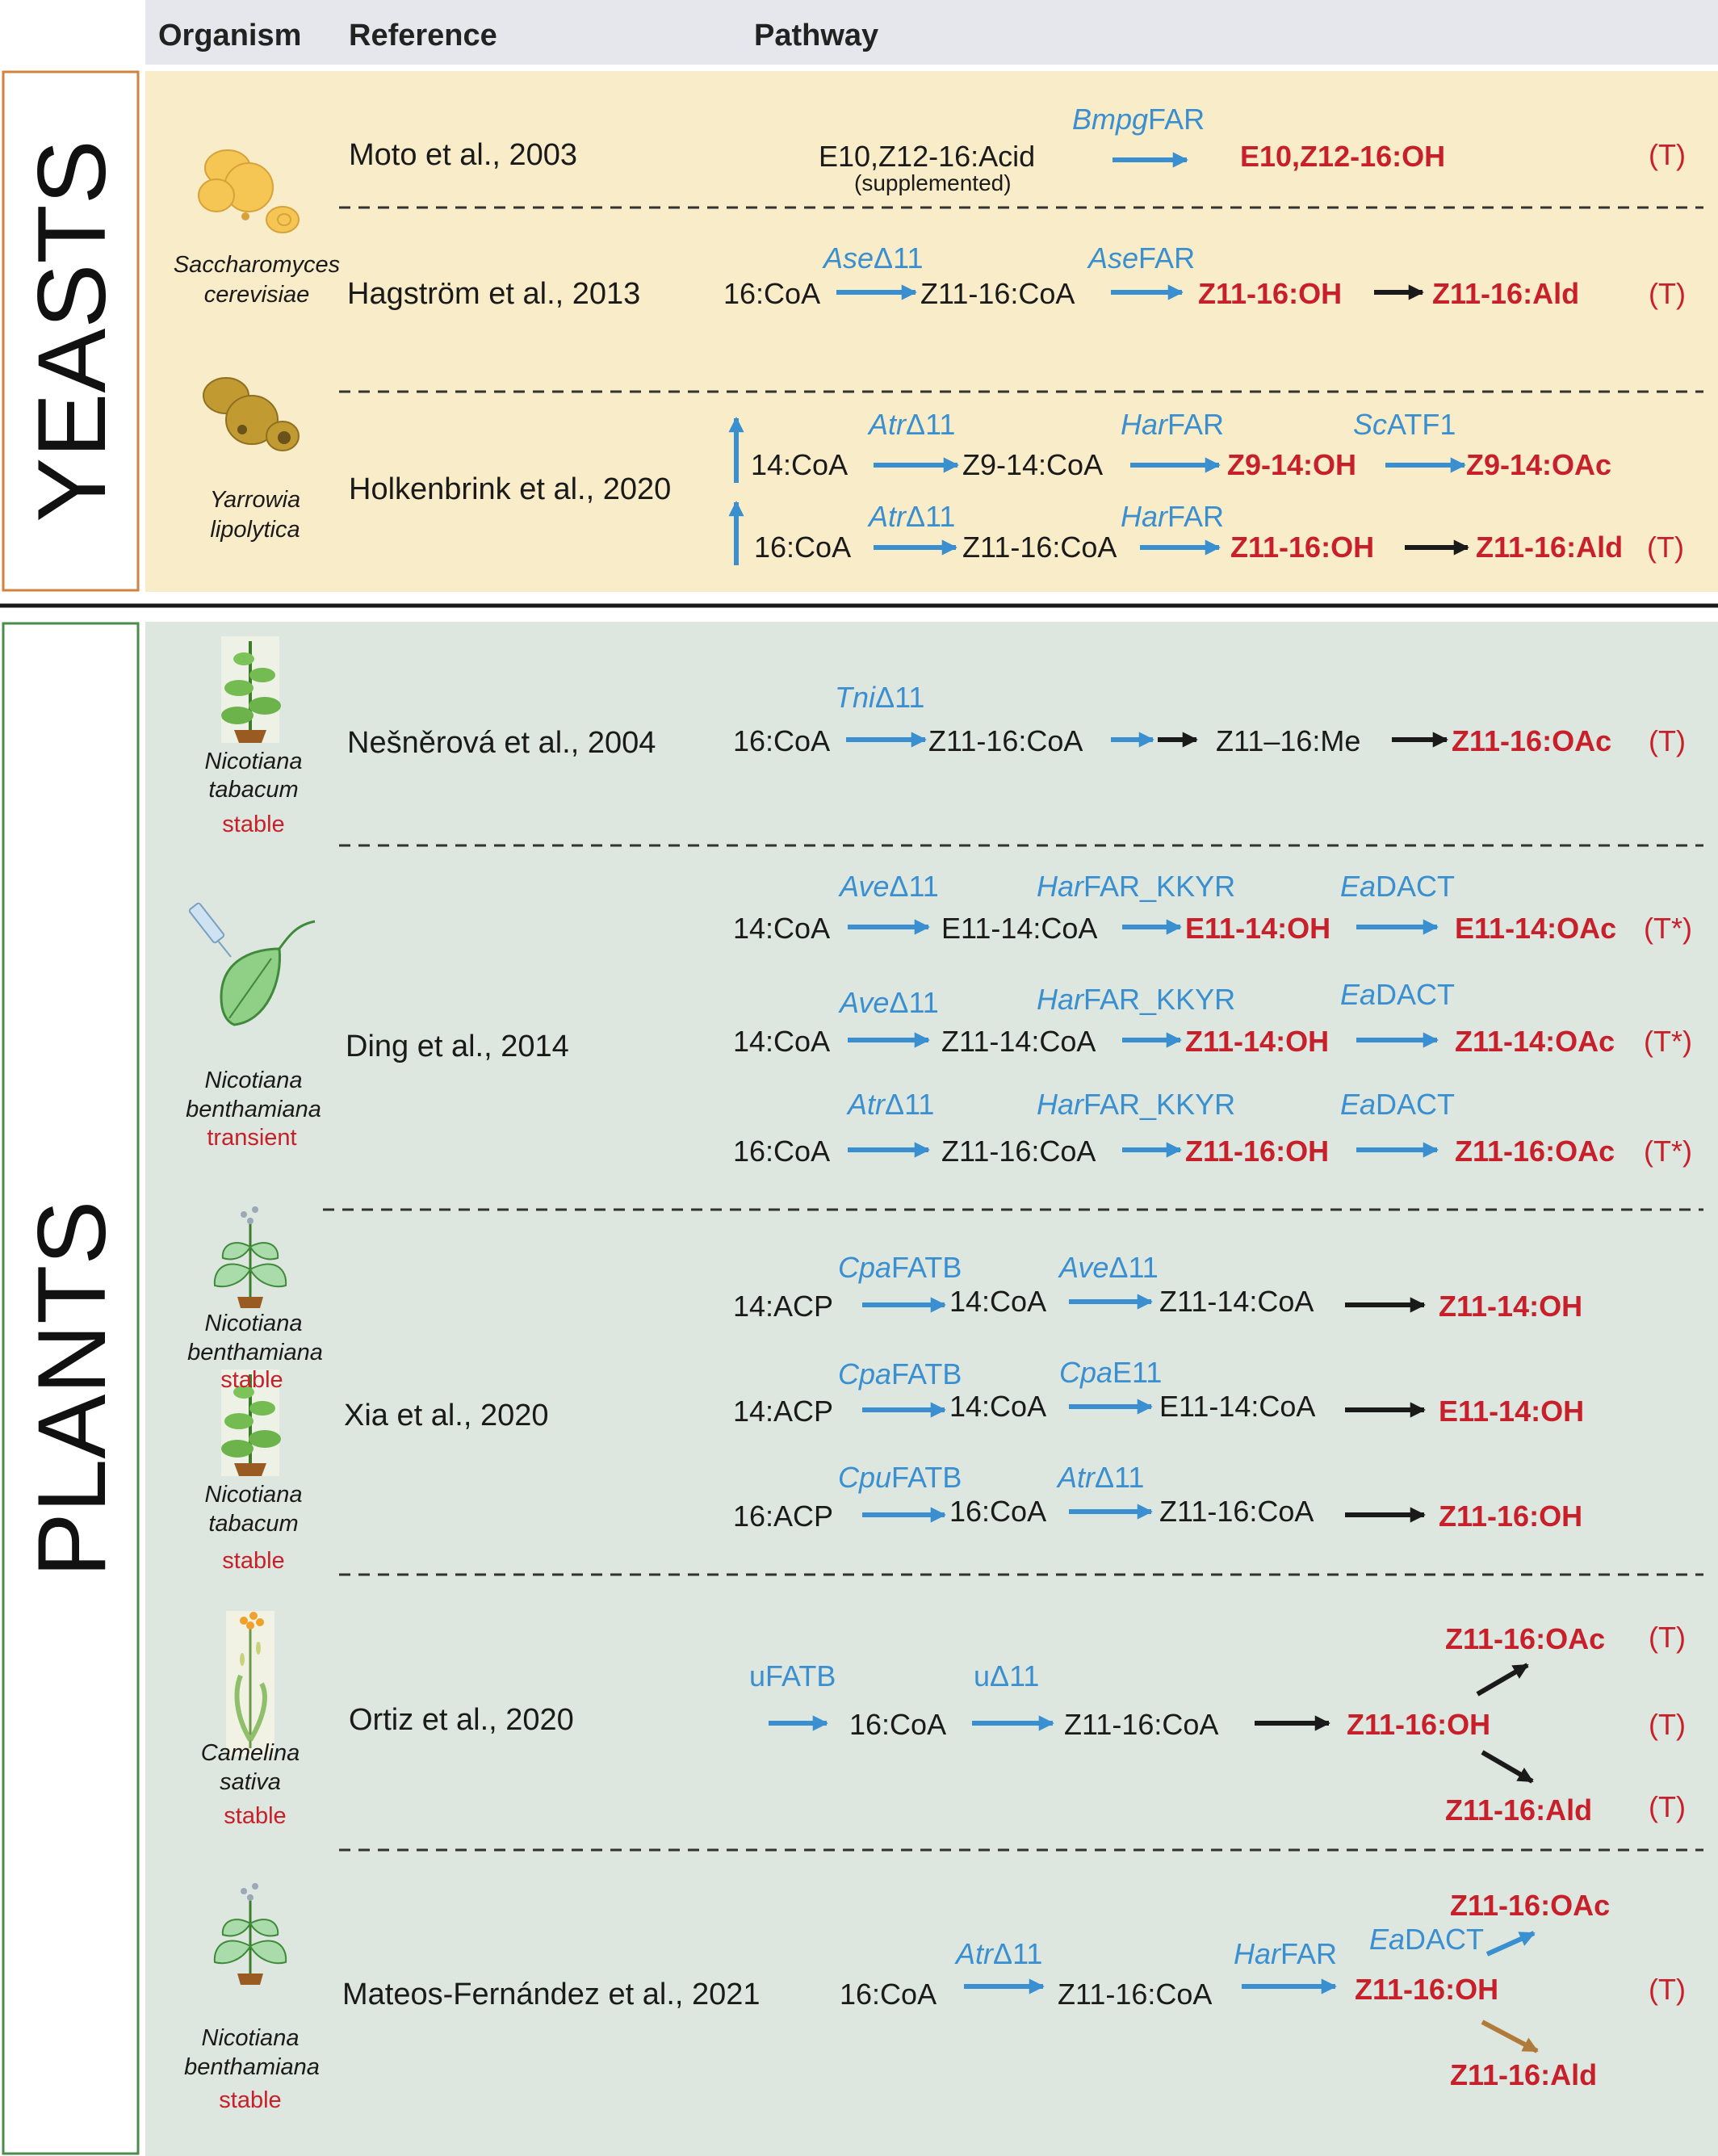 Image resolution: width=1718 pixels, height=2156 pixels. What do you see at coordinates (1535, 928) in the screenshot?
I see `product: E11-14:OAc` at bounding box center [1535, 928].